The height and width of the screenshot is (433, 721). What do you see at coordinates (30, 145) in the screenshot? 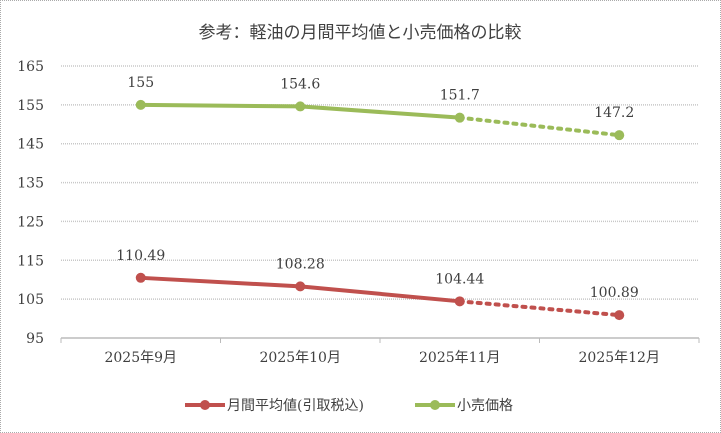
I see `y-tick-label: 145` at bounding box center [30, 145].